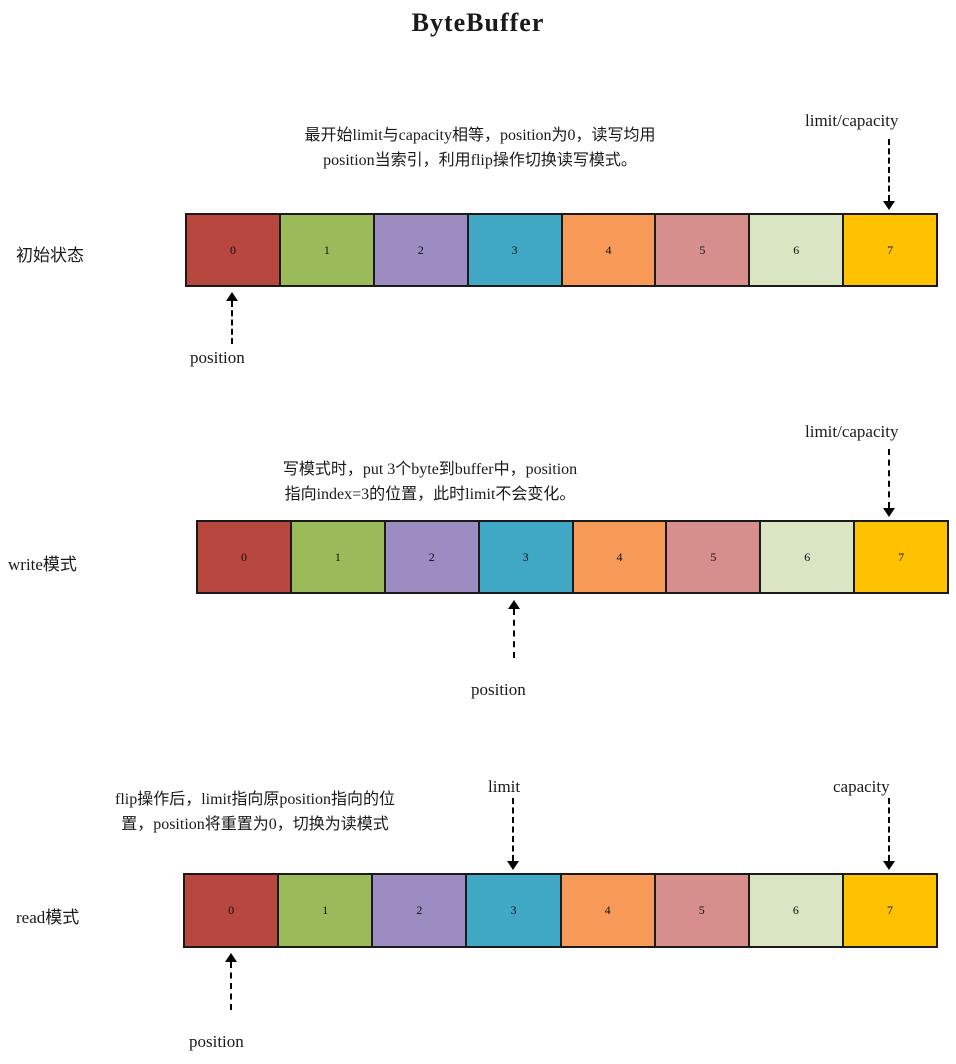 The image size is (956, 1064). Describe the element at coordinates (254, 799) in the screenshot. I see `read-description-line1: flip操作后，limit指向原position指向的位` at that location.